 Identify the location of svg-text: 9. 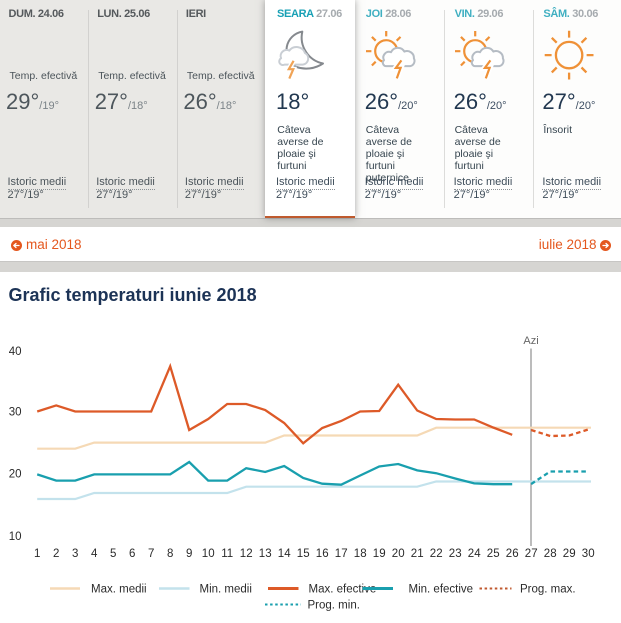
(189, 554).